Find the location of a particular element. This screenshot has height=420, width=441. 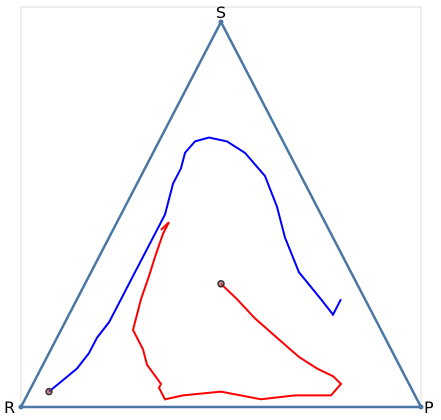

vertex-label-r: R is located at coordinates (9, 407).